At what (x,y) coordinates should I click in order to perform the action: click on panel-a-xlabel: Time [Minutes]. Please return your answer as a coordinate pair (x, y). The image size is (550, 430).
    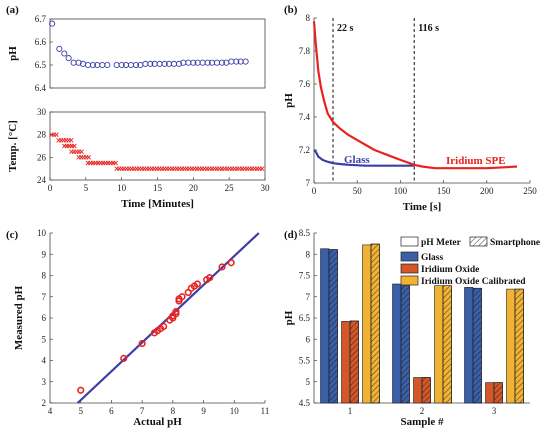
    Looking at the image, I should click on (157, 204).